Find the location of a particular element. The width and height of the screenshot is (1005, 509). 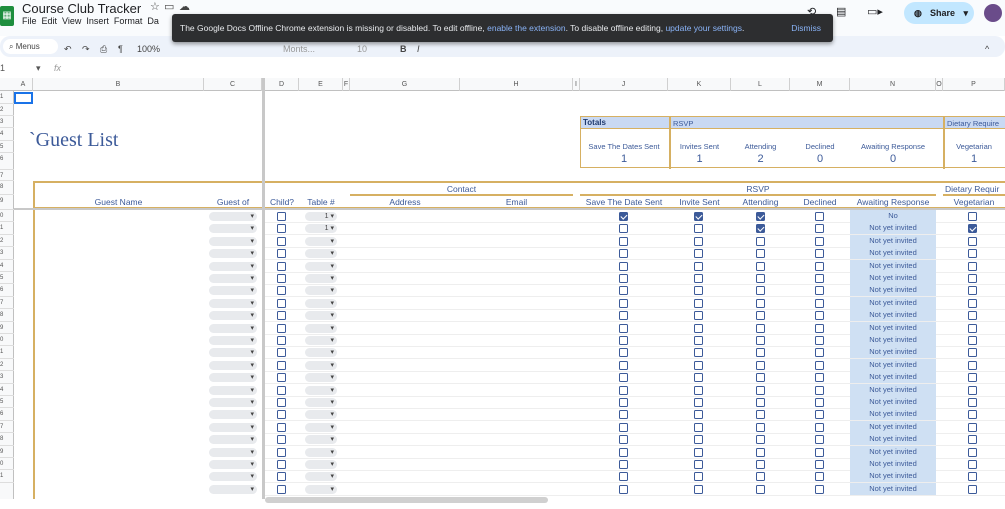

row-header: 4 is located at coordinates (7, 390).